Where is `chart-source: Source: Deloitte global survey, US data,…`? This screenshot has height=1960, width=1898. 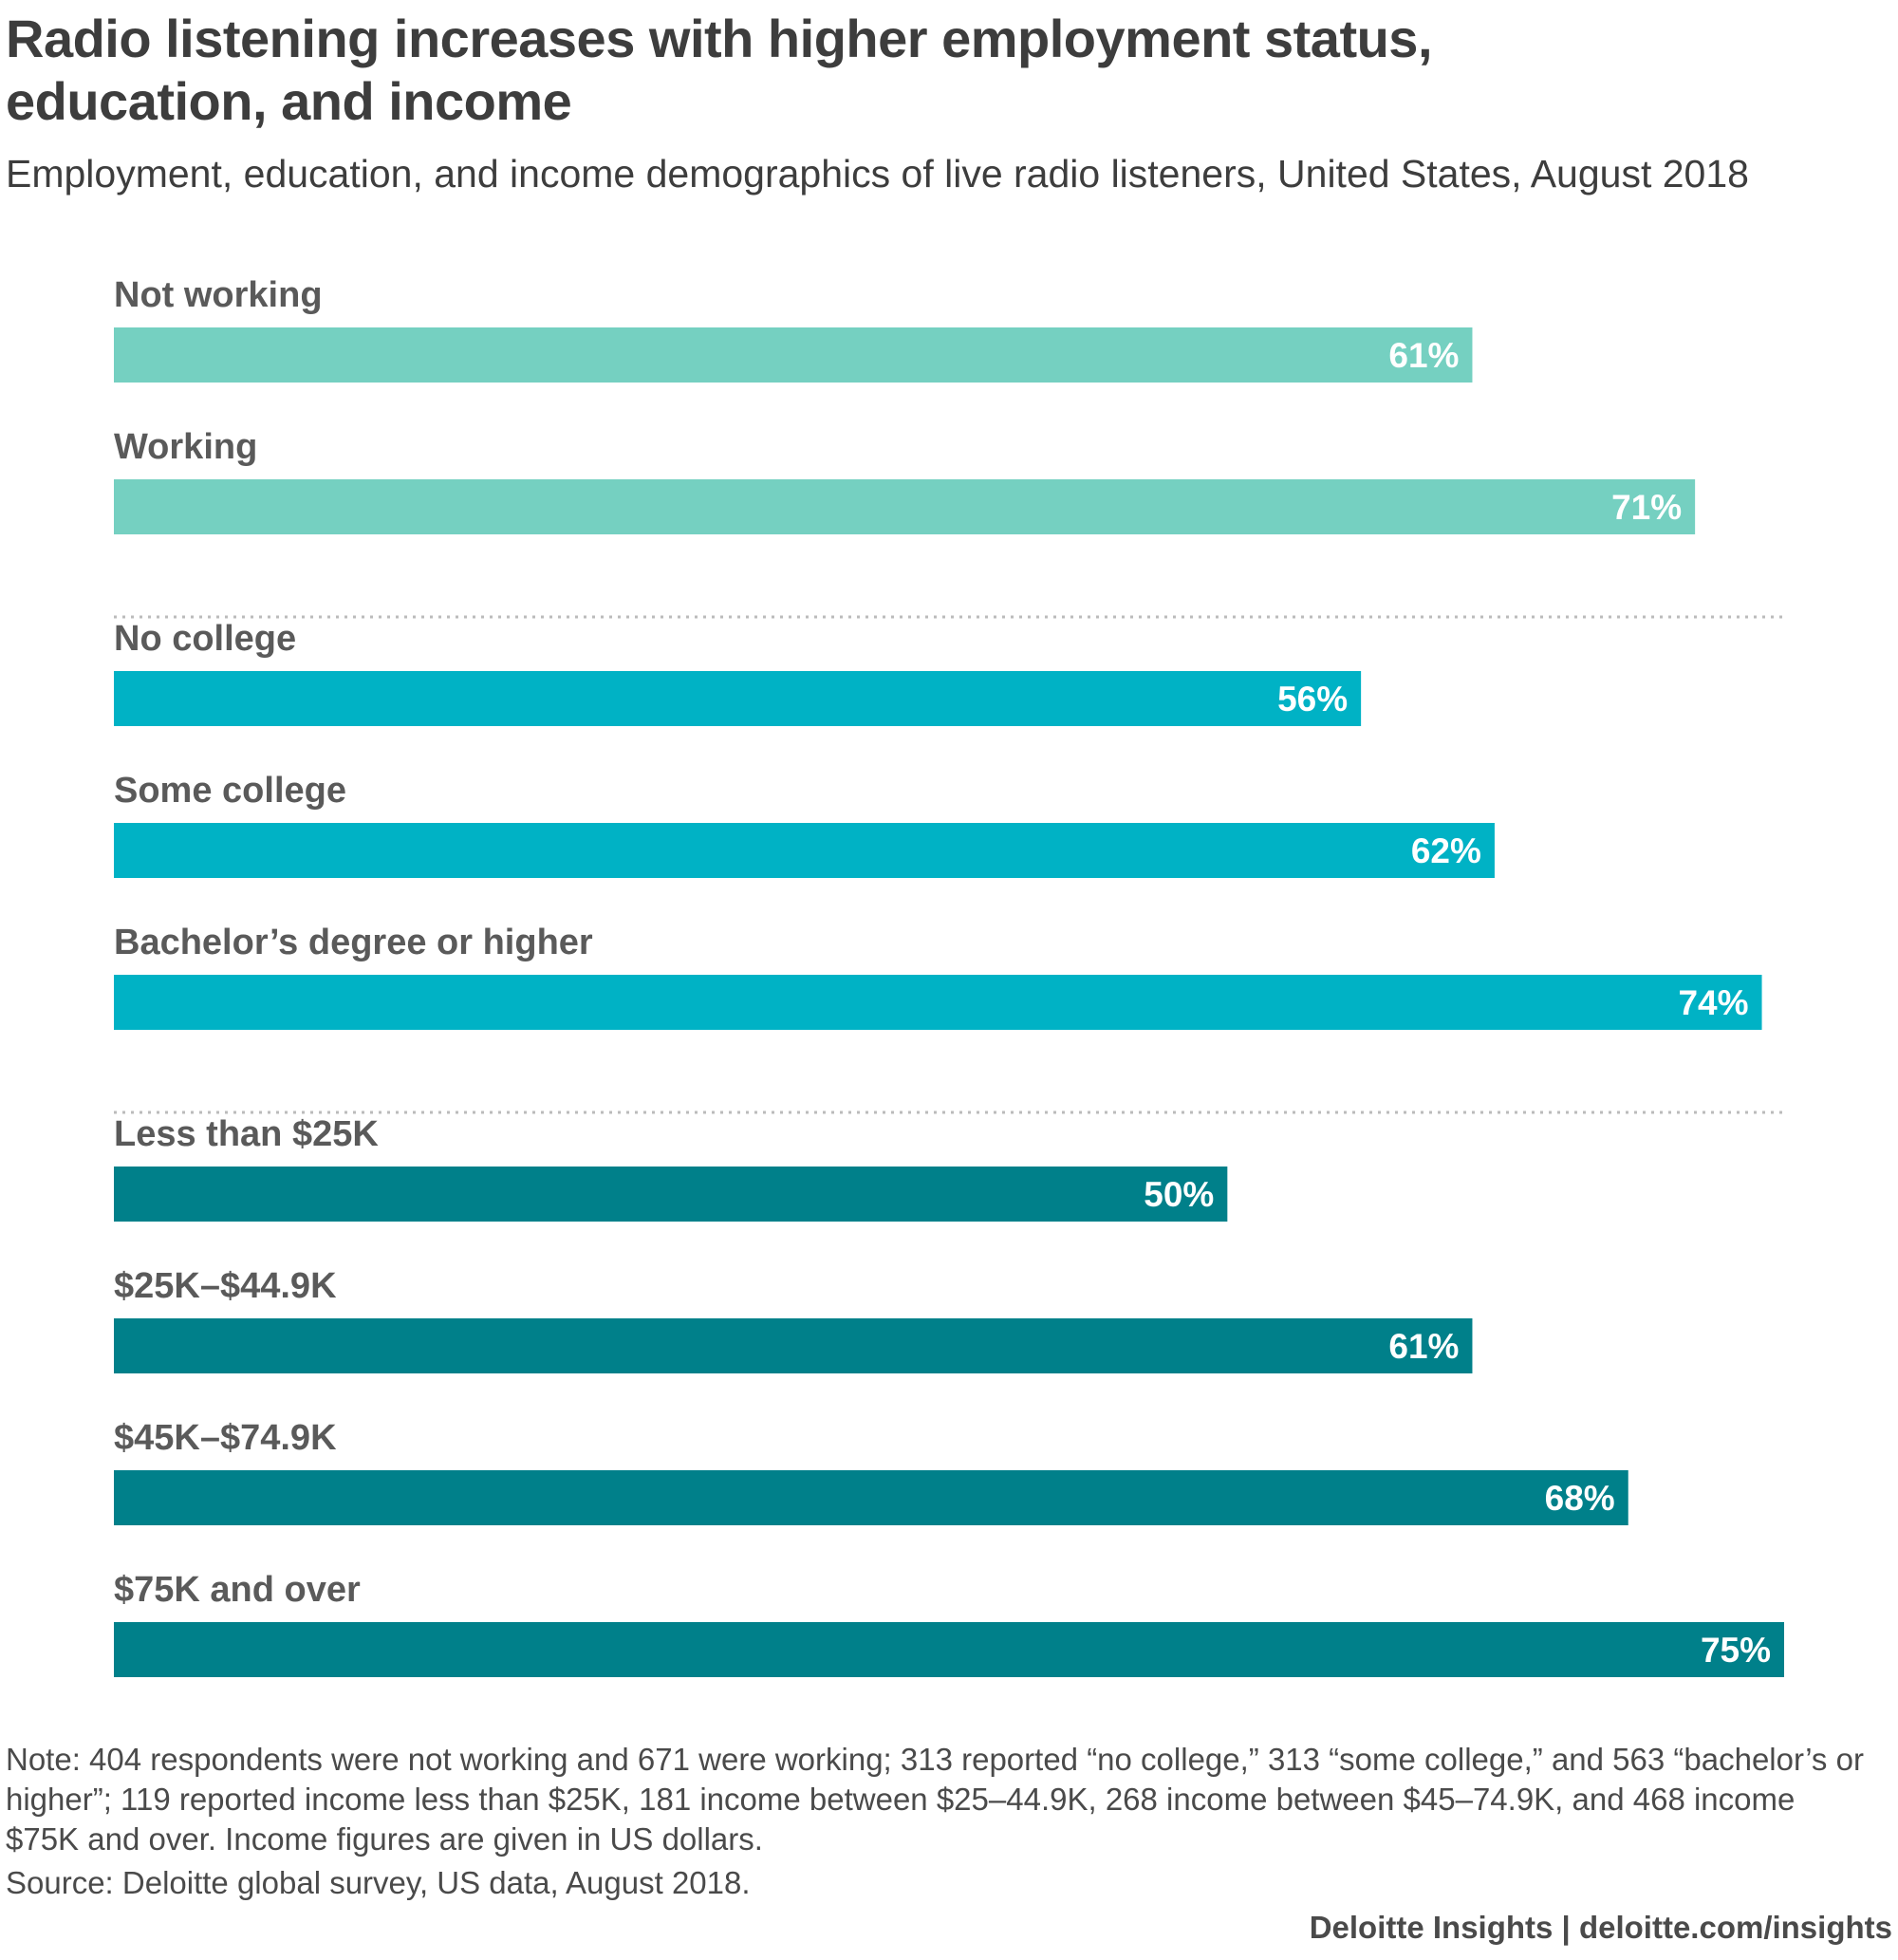 chart-source: Source: Deloitte global survey, US data,… is located at coordinates (378, 1883).